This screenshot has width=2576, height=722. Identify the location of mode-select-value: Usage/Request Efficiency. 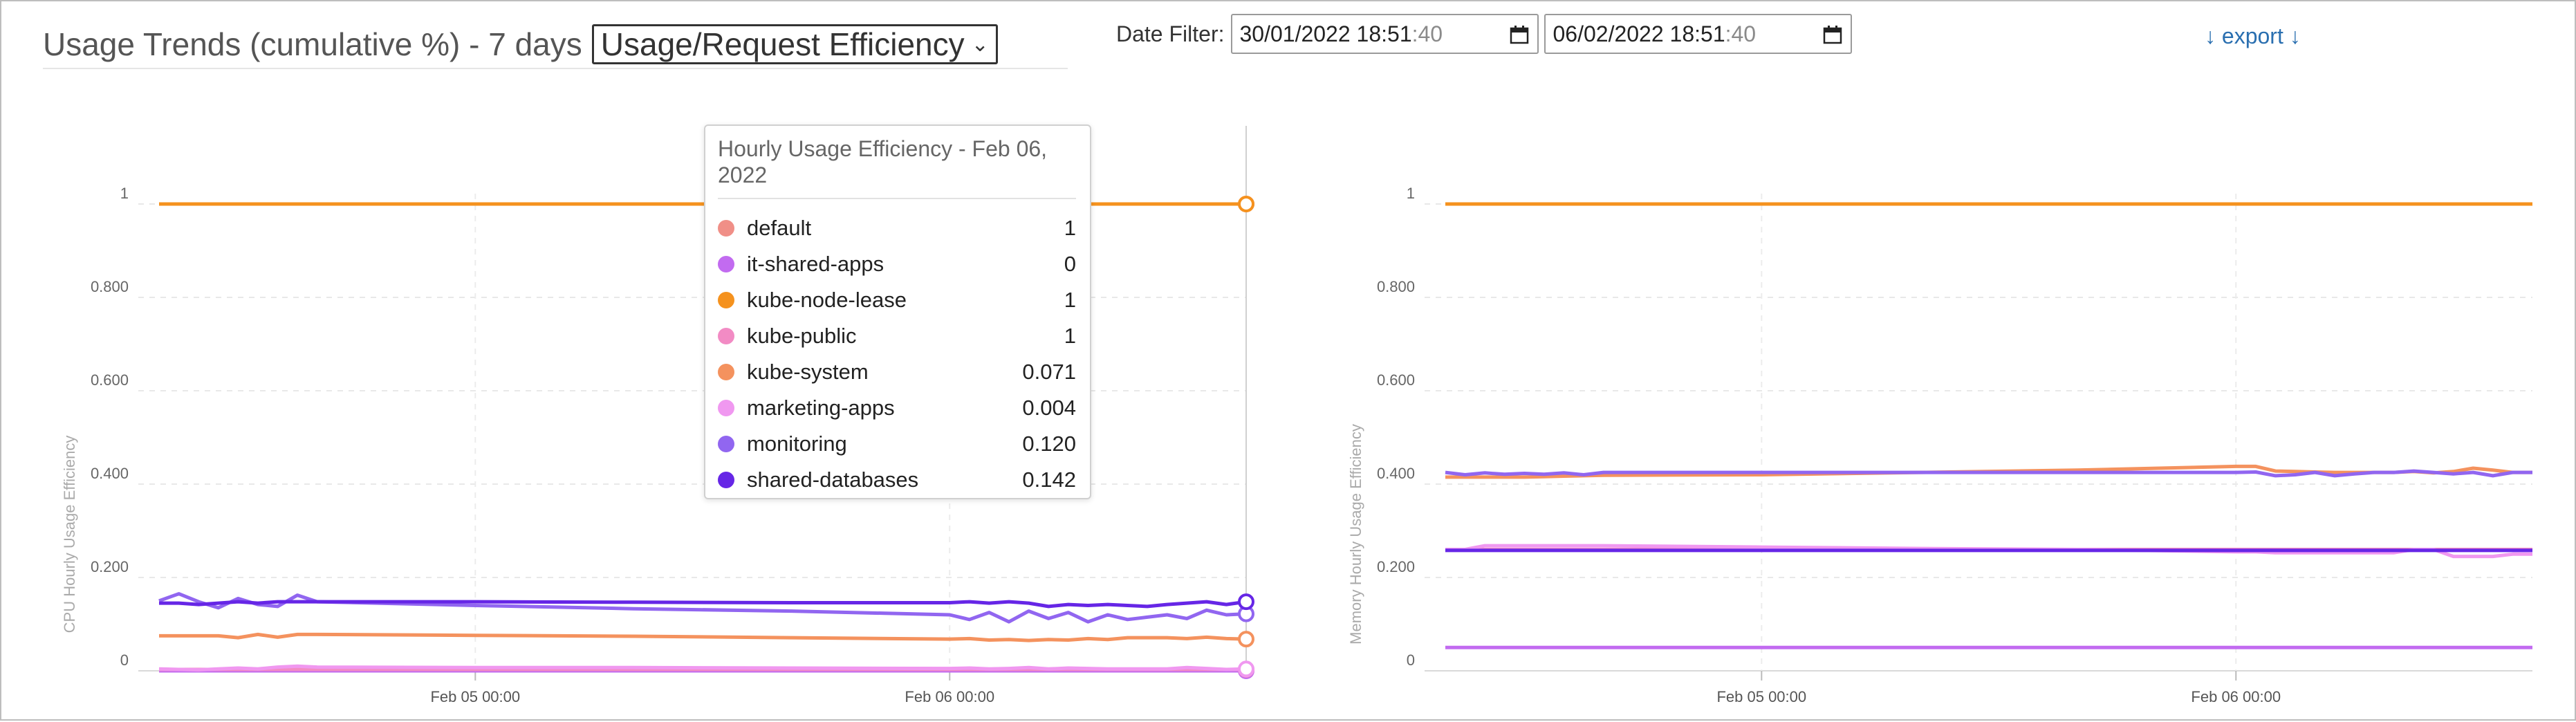
(783, 44).